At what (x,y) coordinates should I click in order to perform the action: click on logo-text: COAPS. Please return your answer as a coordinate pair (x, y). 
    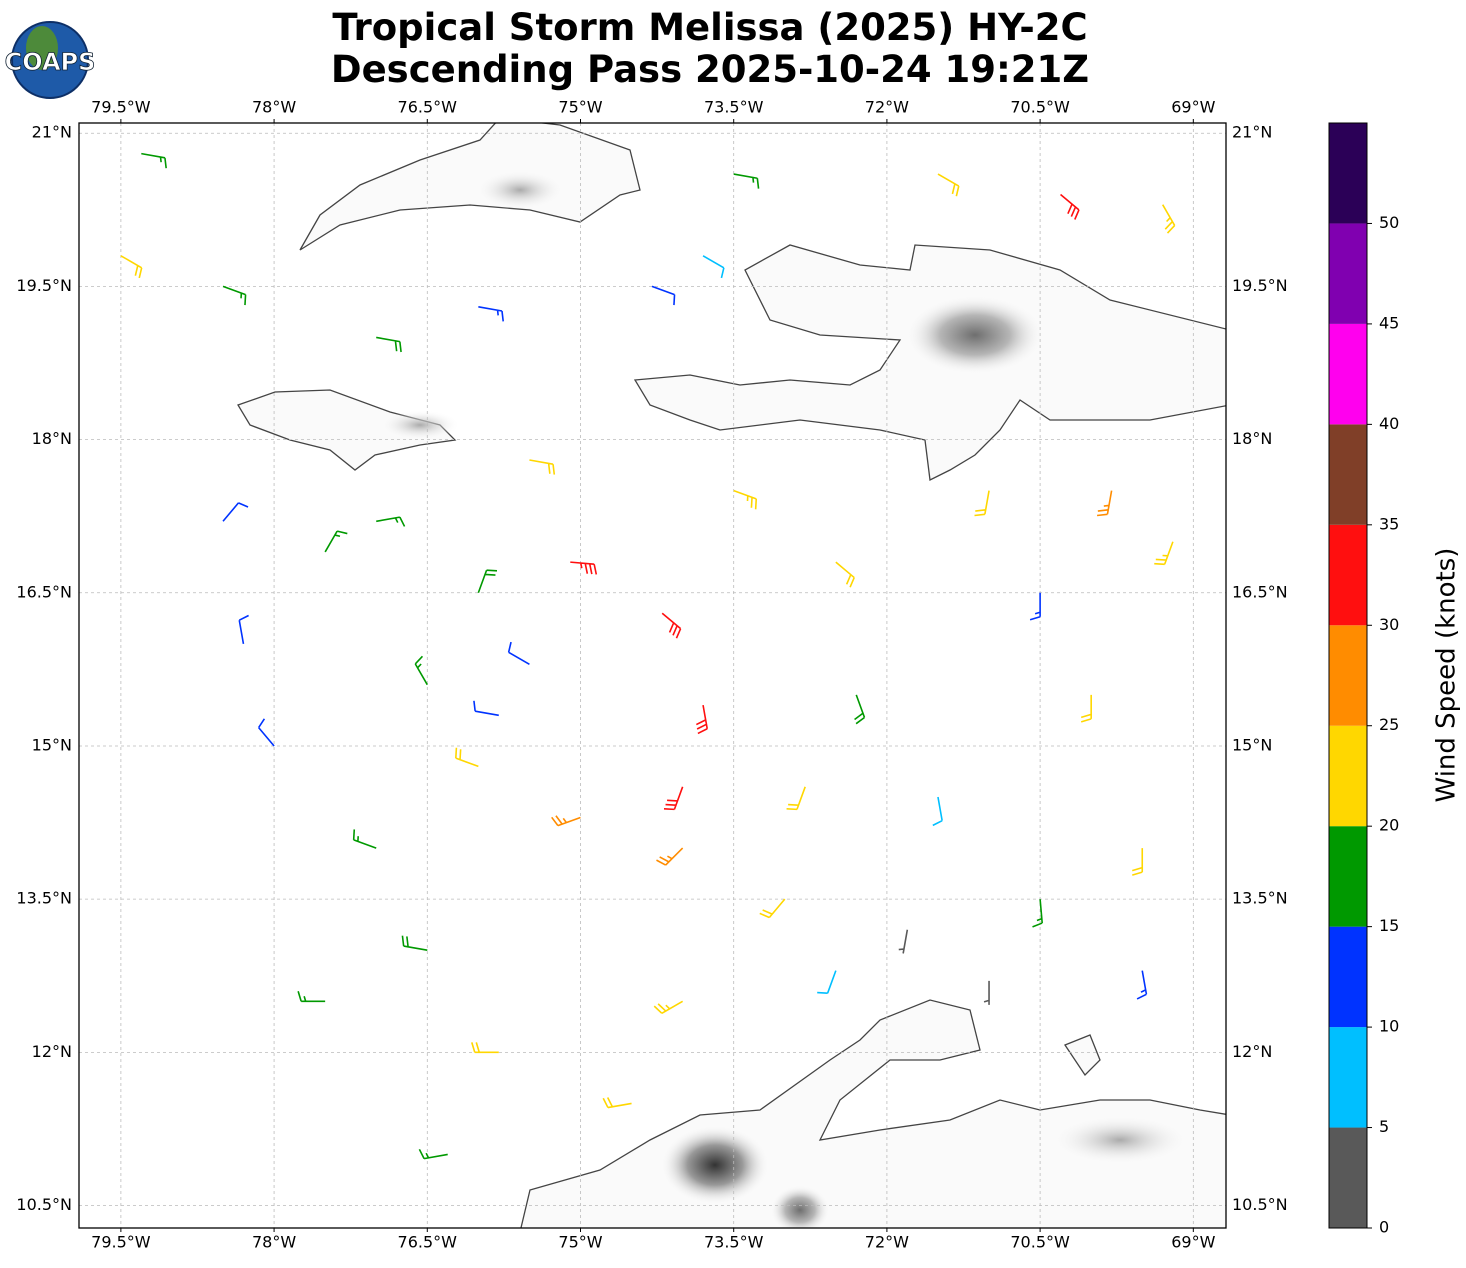
    Looking at the image, I should click on (50, 62).